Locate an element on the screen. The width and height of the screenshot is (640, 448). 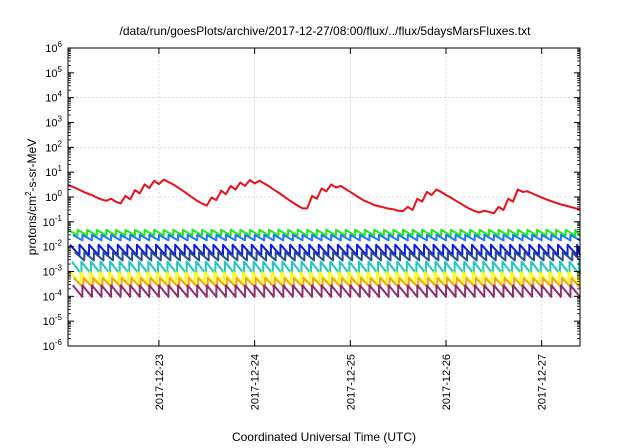
y-tick-label: 10⁵ is located at coordinates (53, 72).